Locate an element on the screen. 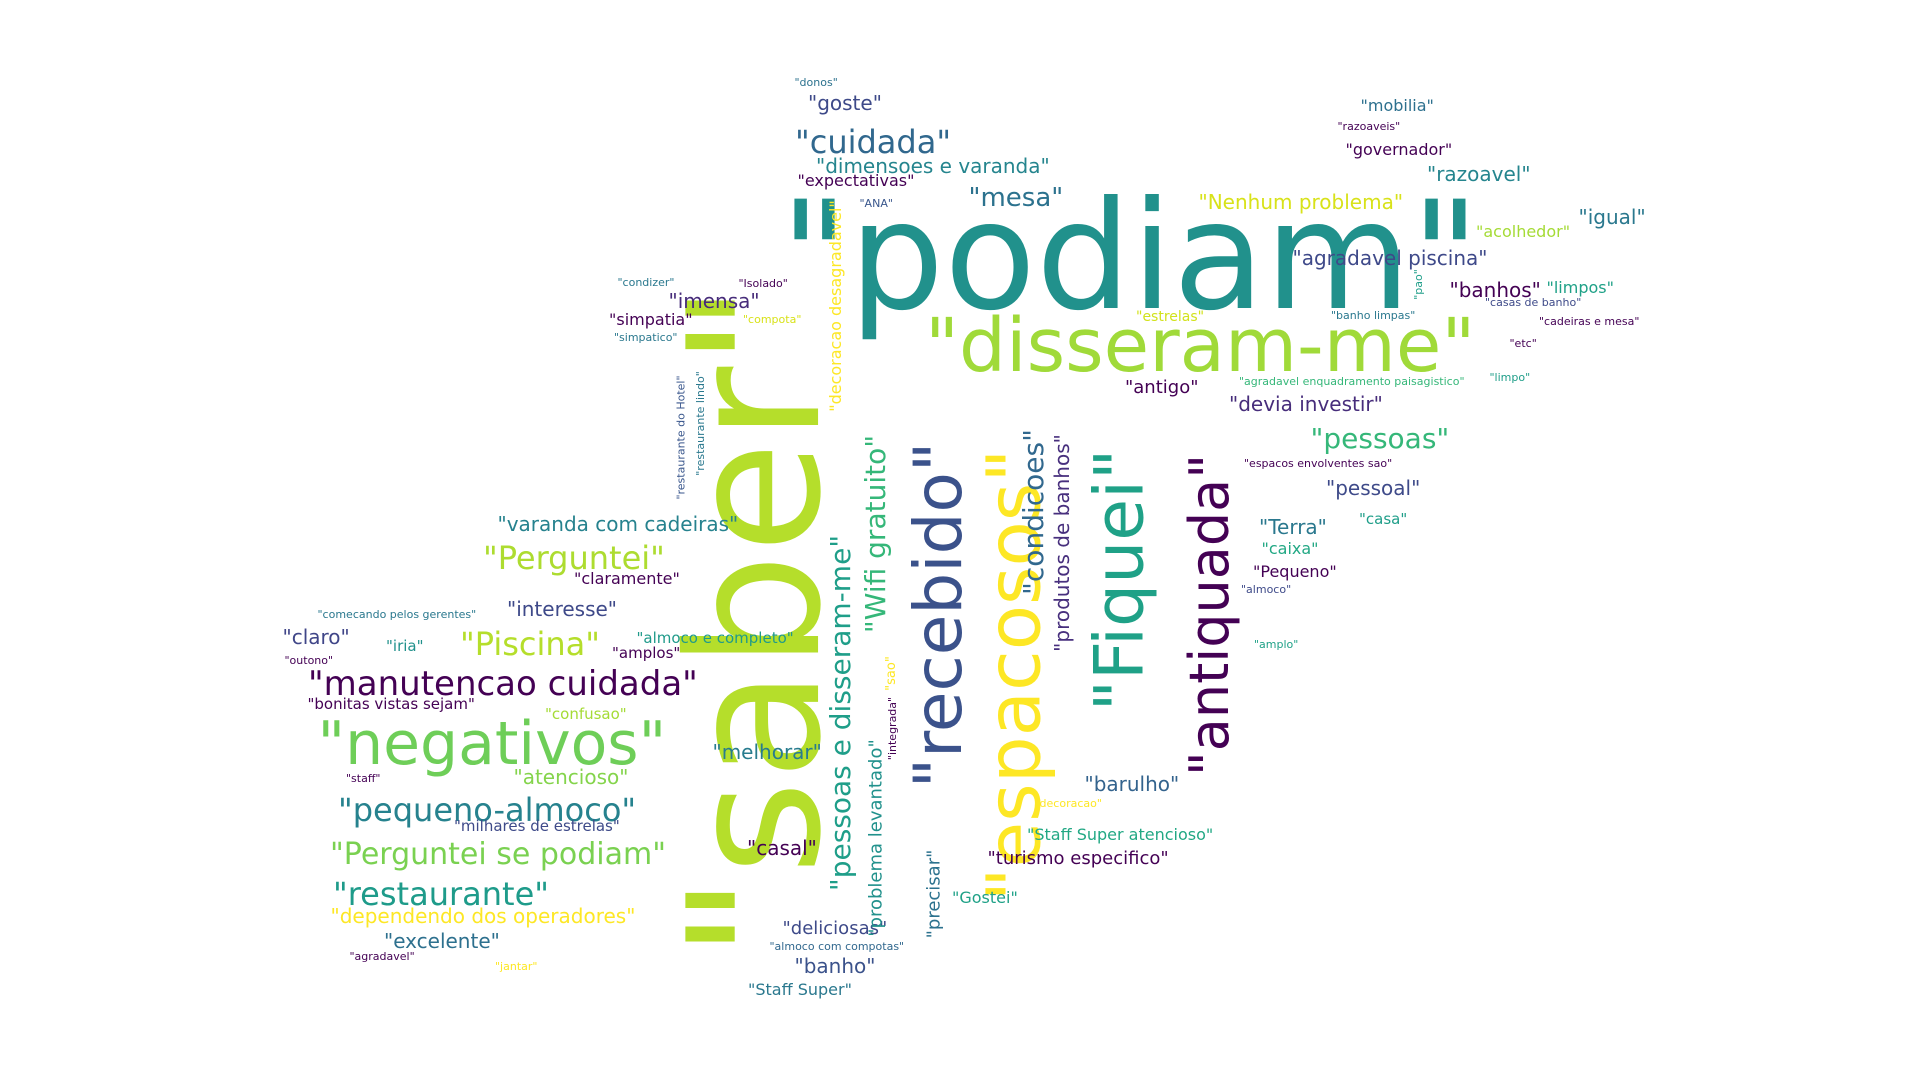  cloud-word: "almoco com compotas" is located at coordinates (837, 946).